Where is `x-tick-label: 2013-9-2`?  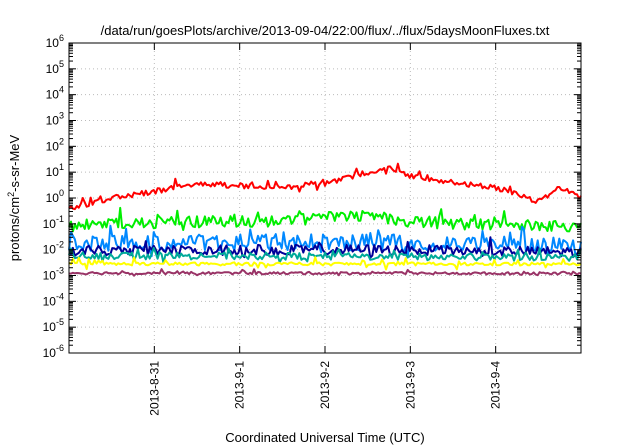
x-tick-label: 2013-9-2 is located at coordinates (325, 385).